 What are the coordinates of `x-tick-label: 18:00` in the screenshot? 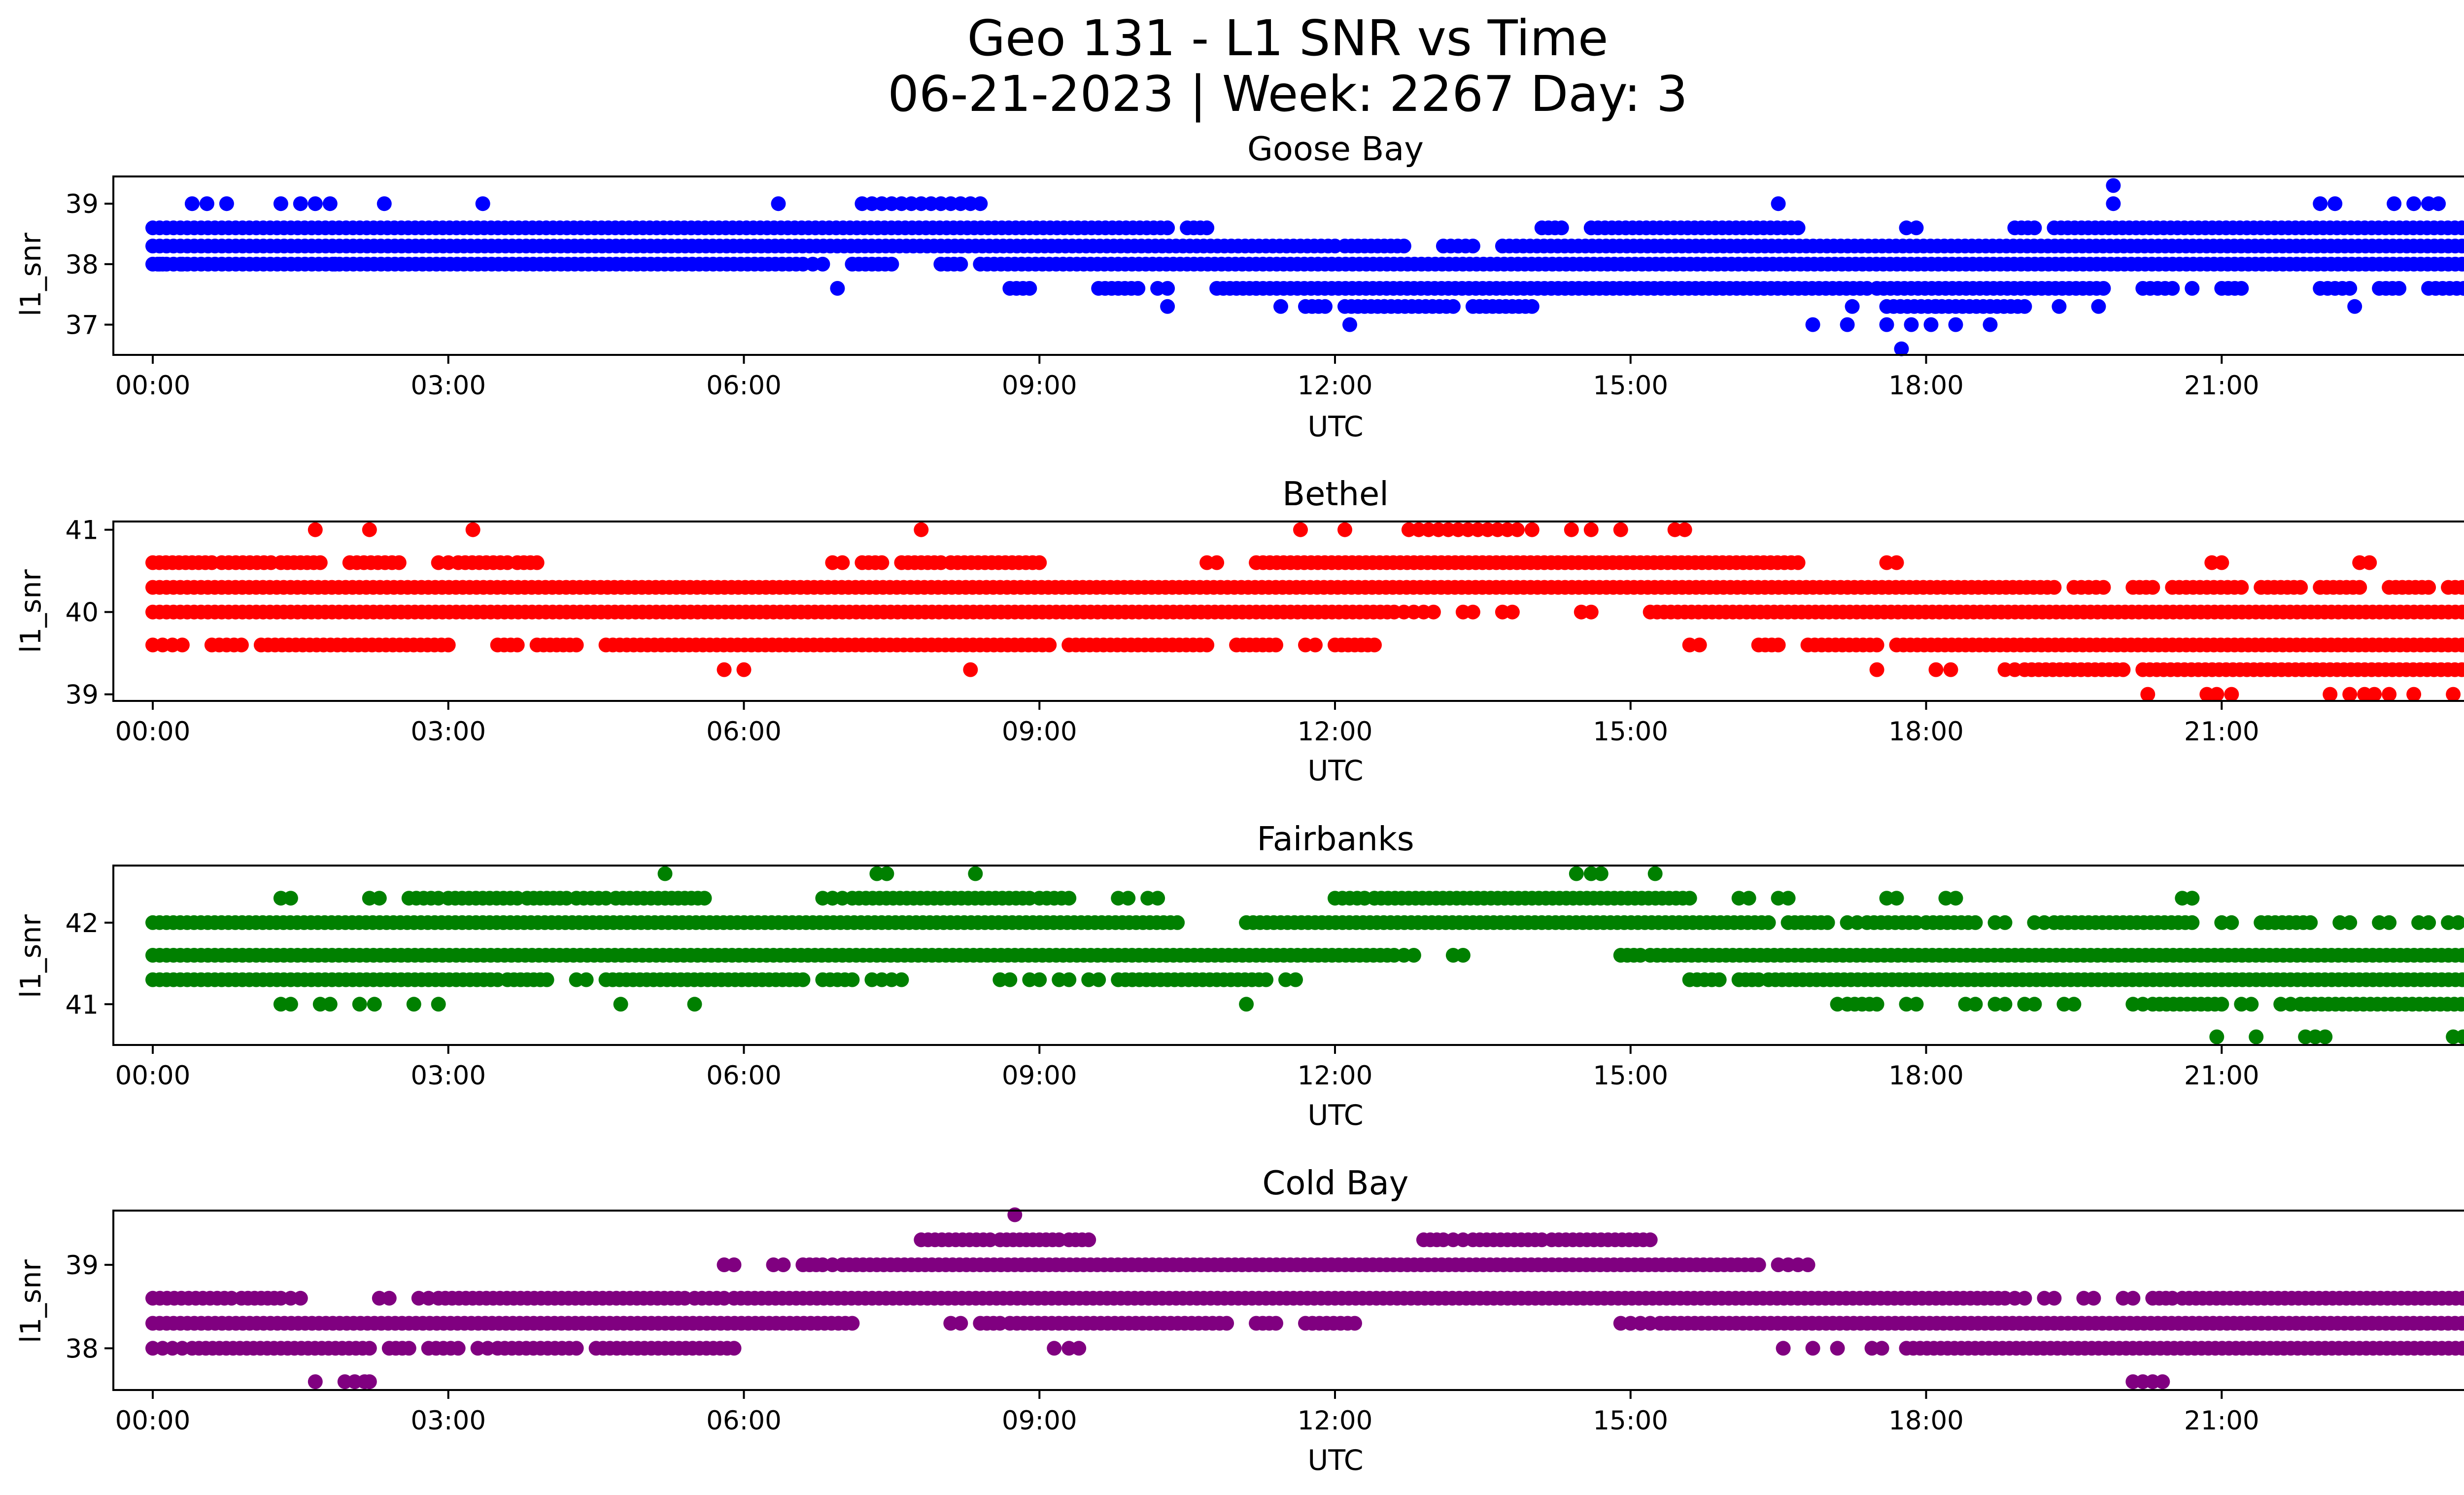 It's located at (1926, 386).